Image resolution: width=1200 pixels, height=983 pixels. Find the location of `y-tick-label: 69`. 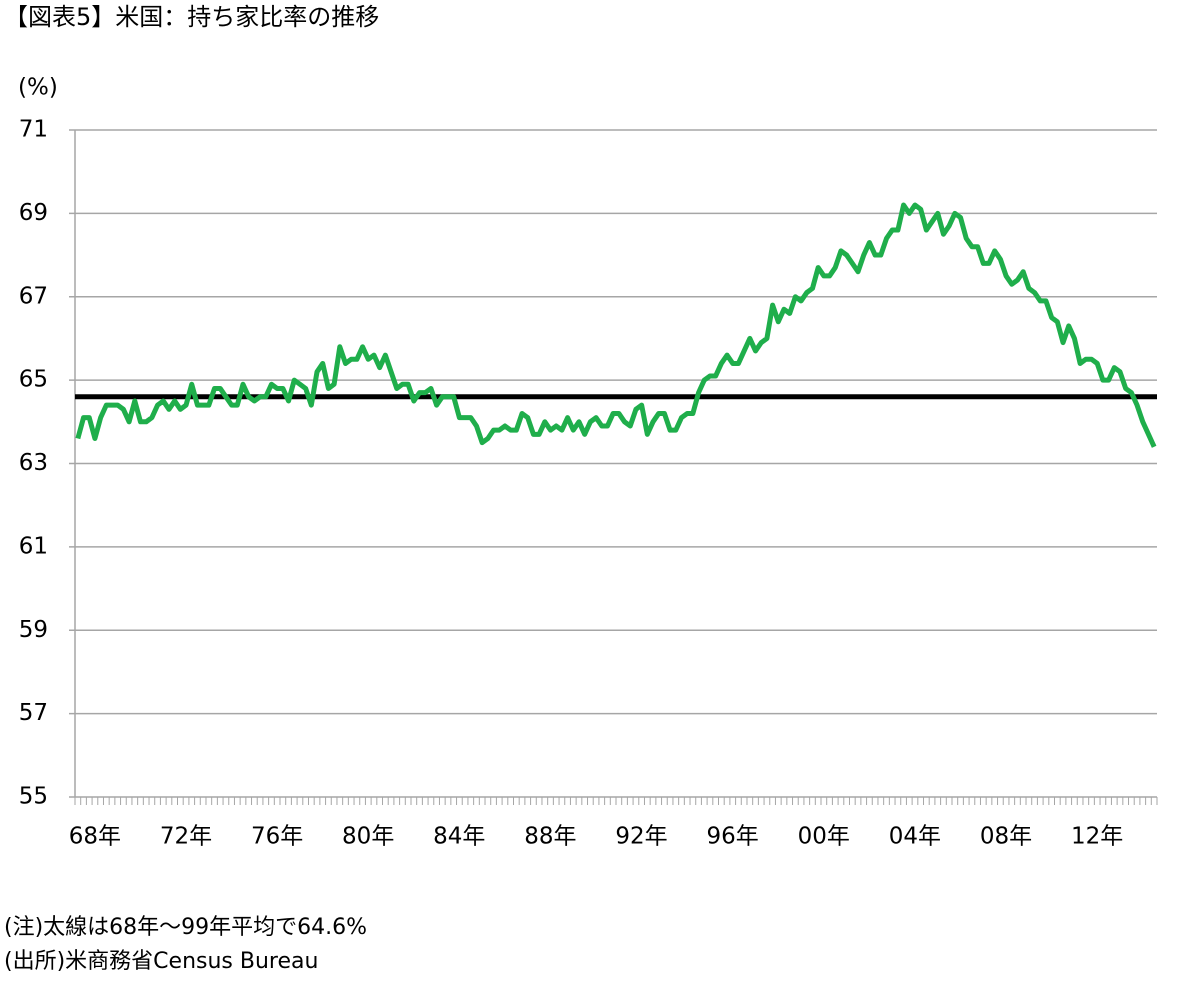

y-tick-label: 69 is located at coordinates (33, 213).